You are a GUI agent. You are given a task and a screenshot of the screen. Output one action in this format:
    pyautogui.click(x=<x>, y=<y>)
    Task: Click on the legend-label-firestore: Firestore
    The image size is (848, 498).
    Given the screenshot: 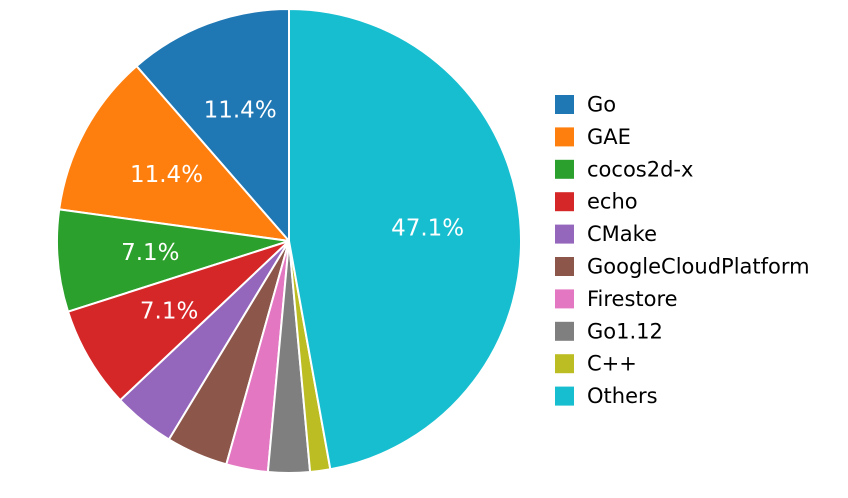 What is the action you would take?
    pyautogui.click(x=632, y=299)
    